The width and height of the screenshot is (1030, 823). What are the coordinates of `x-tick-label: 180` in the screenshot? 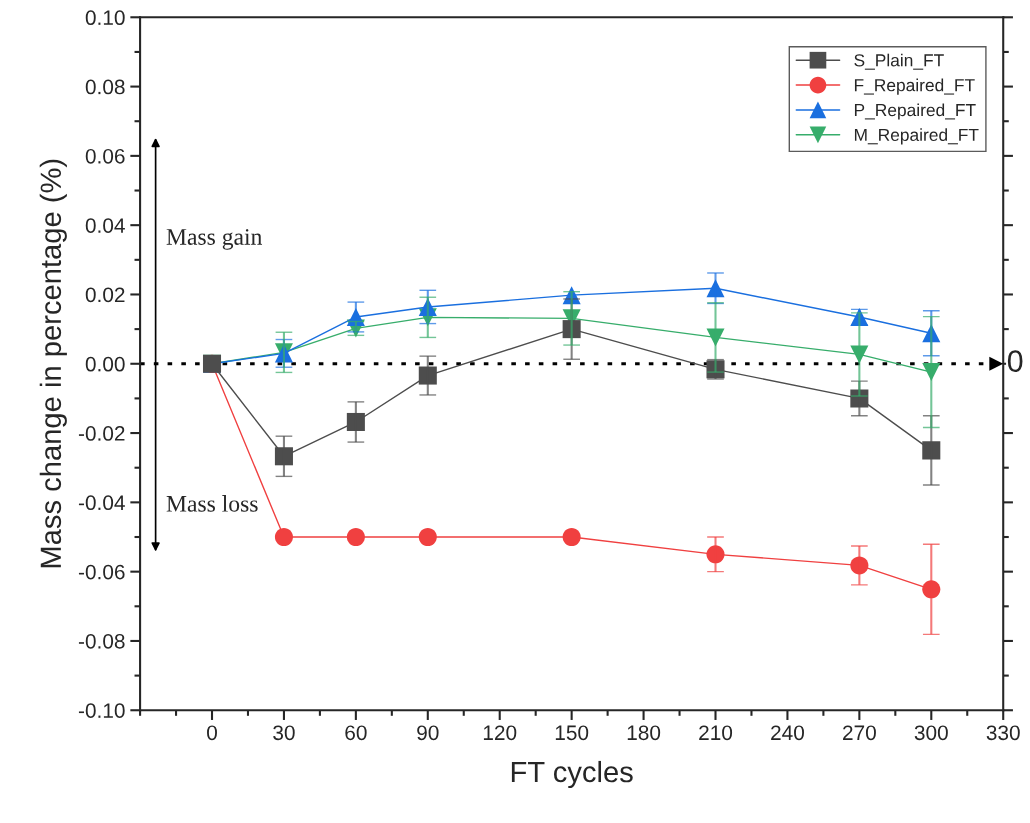 It's located at (644, 733).